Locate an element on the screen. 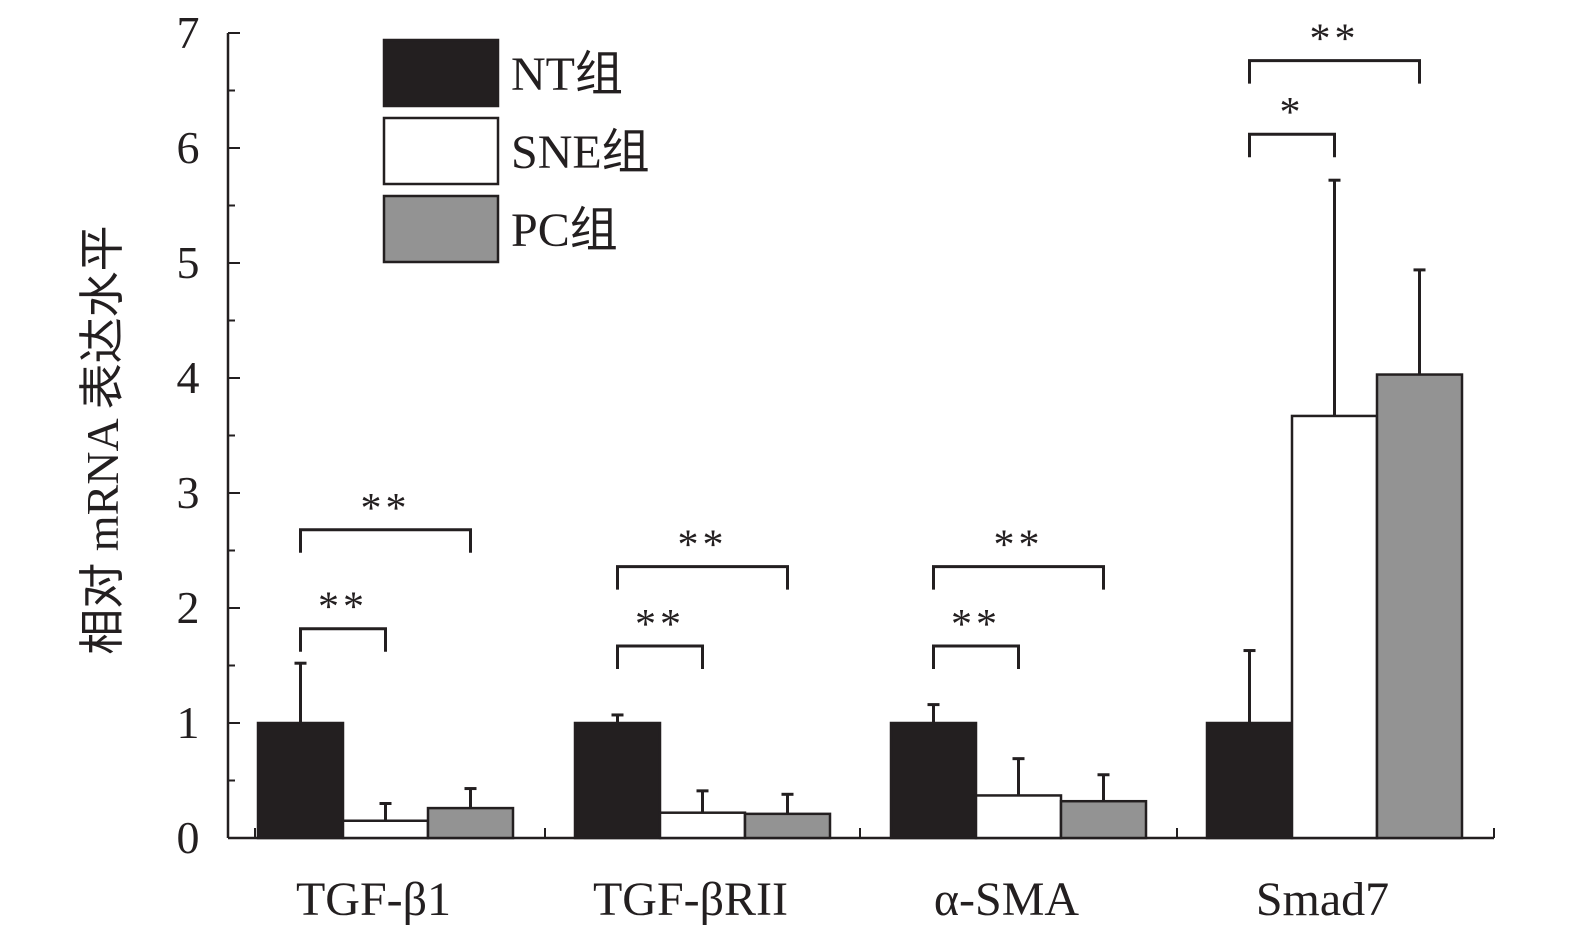  y-tick-label: 7 is located at coordinates (188, 32).